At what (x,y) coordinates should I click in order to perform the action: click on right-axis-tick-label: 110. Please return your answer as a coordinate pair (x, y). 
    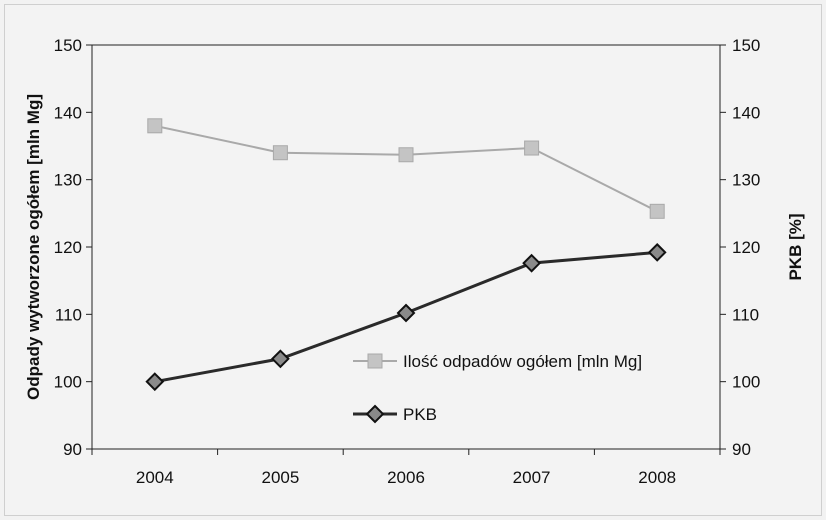
    Looking at the image, I should click on (745, 314).